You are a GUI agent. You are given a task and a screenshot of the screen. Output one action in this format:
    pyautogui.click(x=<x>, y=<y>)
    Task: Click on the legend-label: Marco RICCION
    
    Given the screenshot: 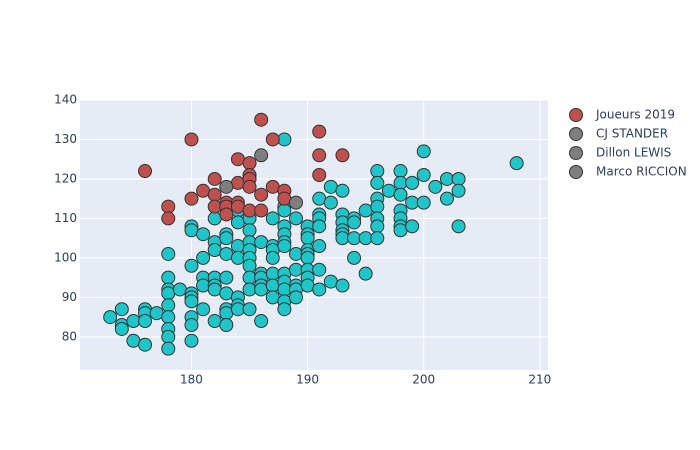 What is the action you would take?
    pyautogui.click(x=641, y=172)
    